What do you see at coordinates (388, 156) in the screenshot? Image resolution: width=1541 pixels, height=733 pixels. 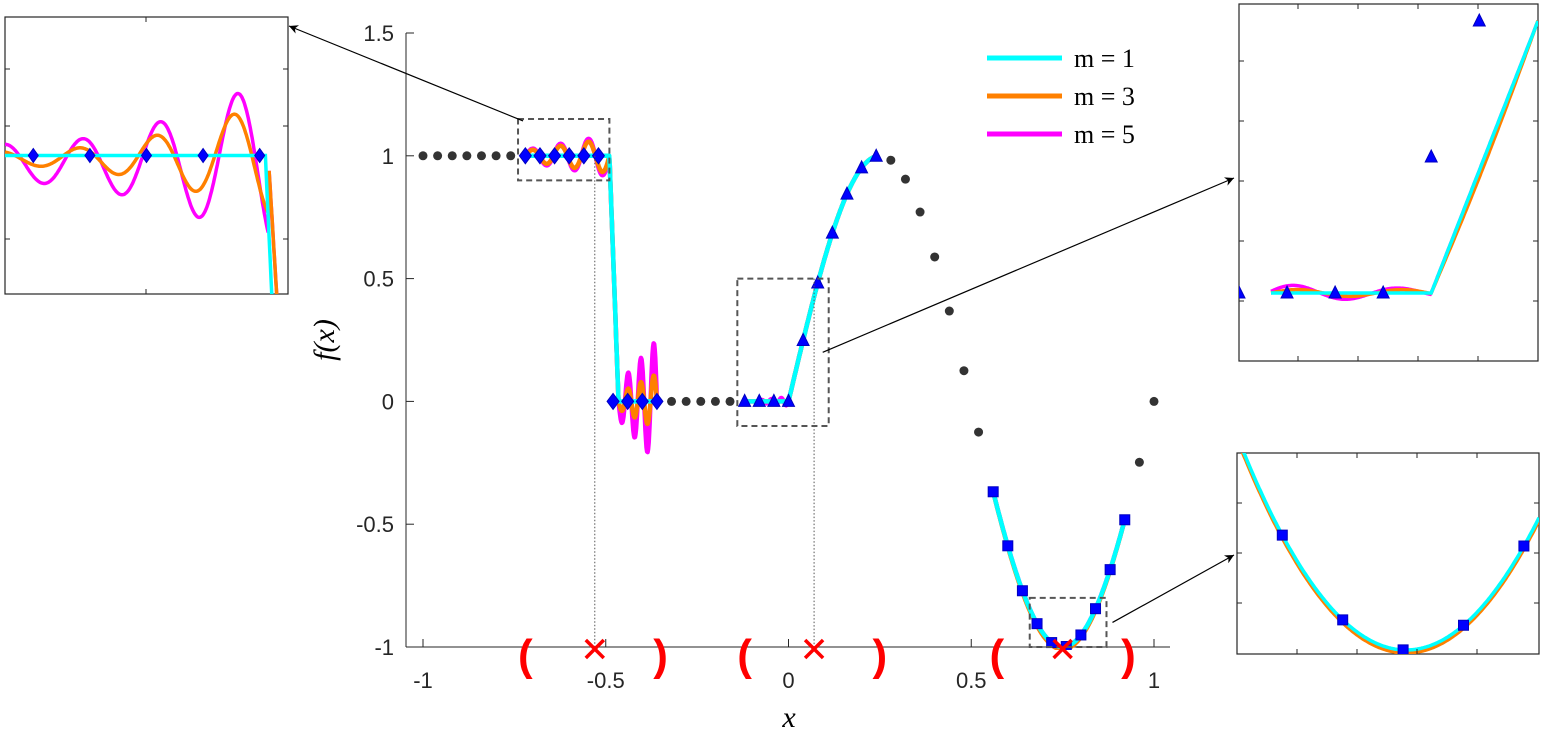 I see `y-tick-label: 1` at bounding box center [388, 156].